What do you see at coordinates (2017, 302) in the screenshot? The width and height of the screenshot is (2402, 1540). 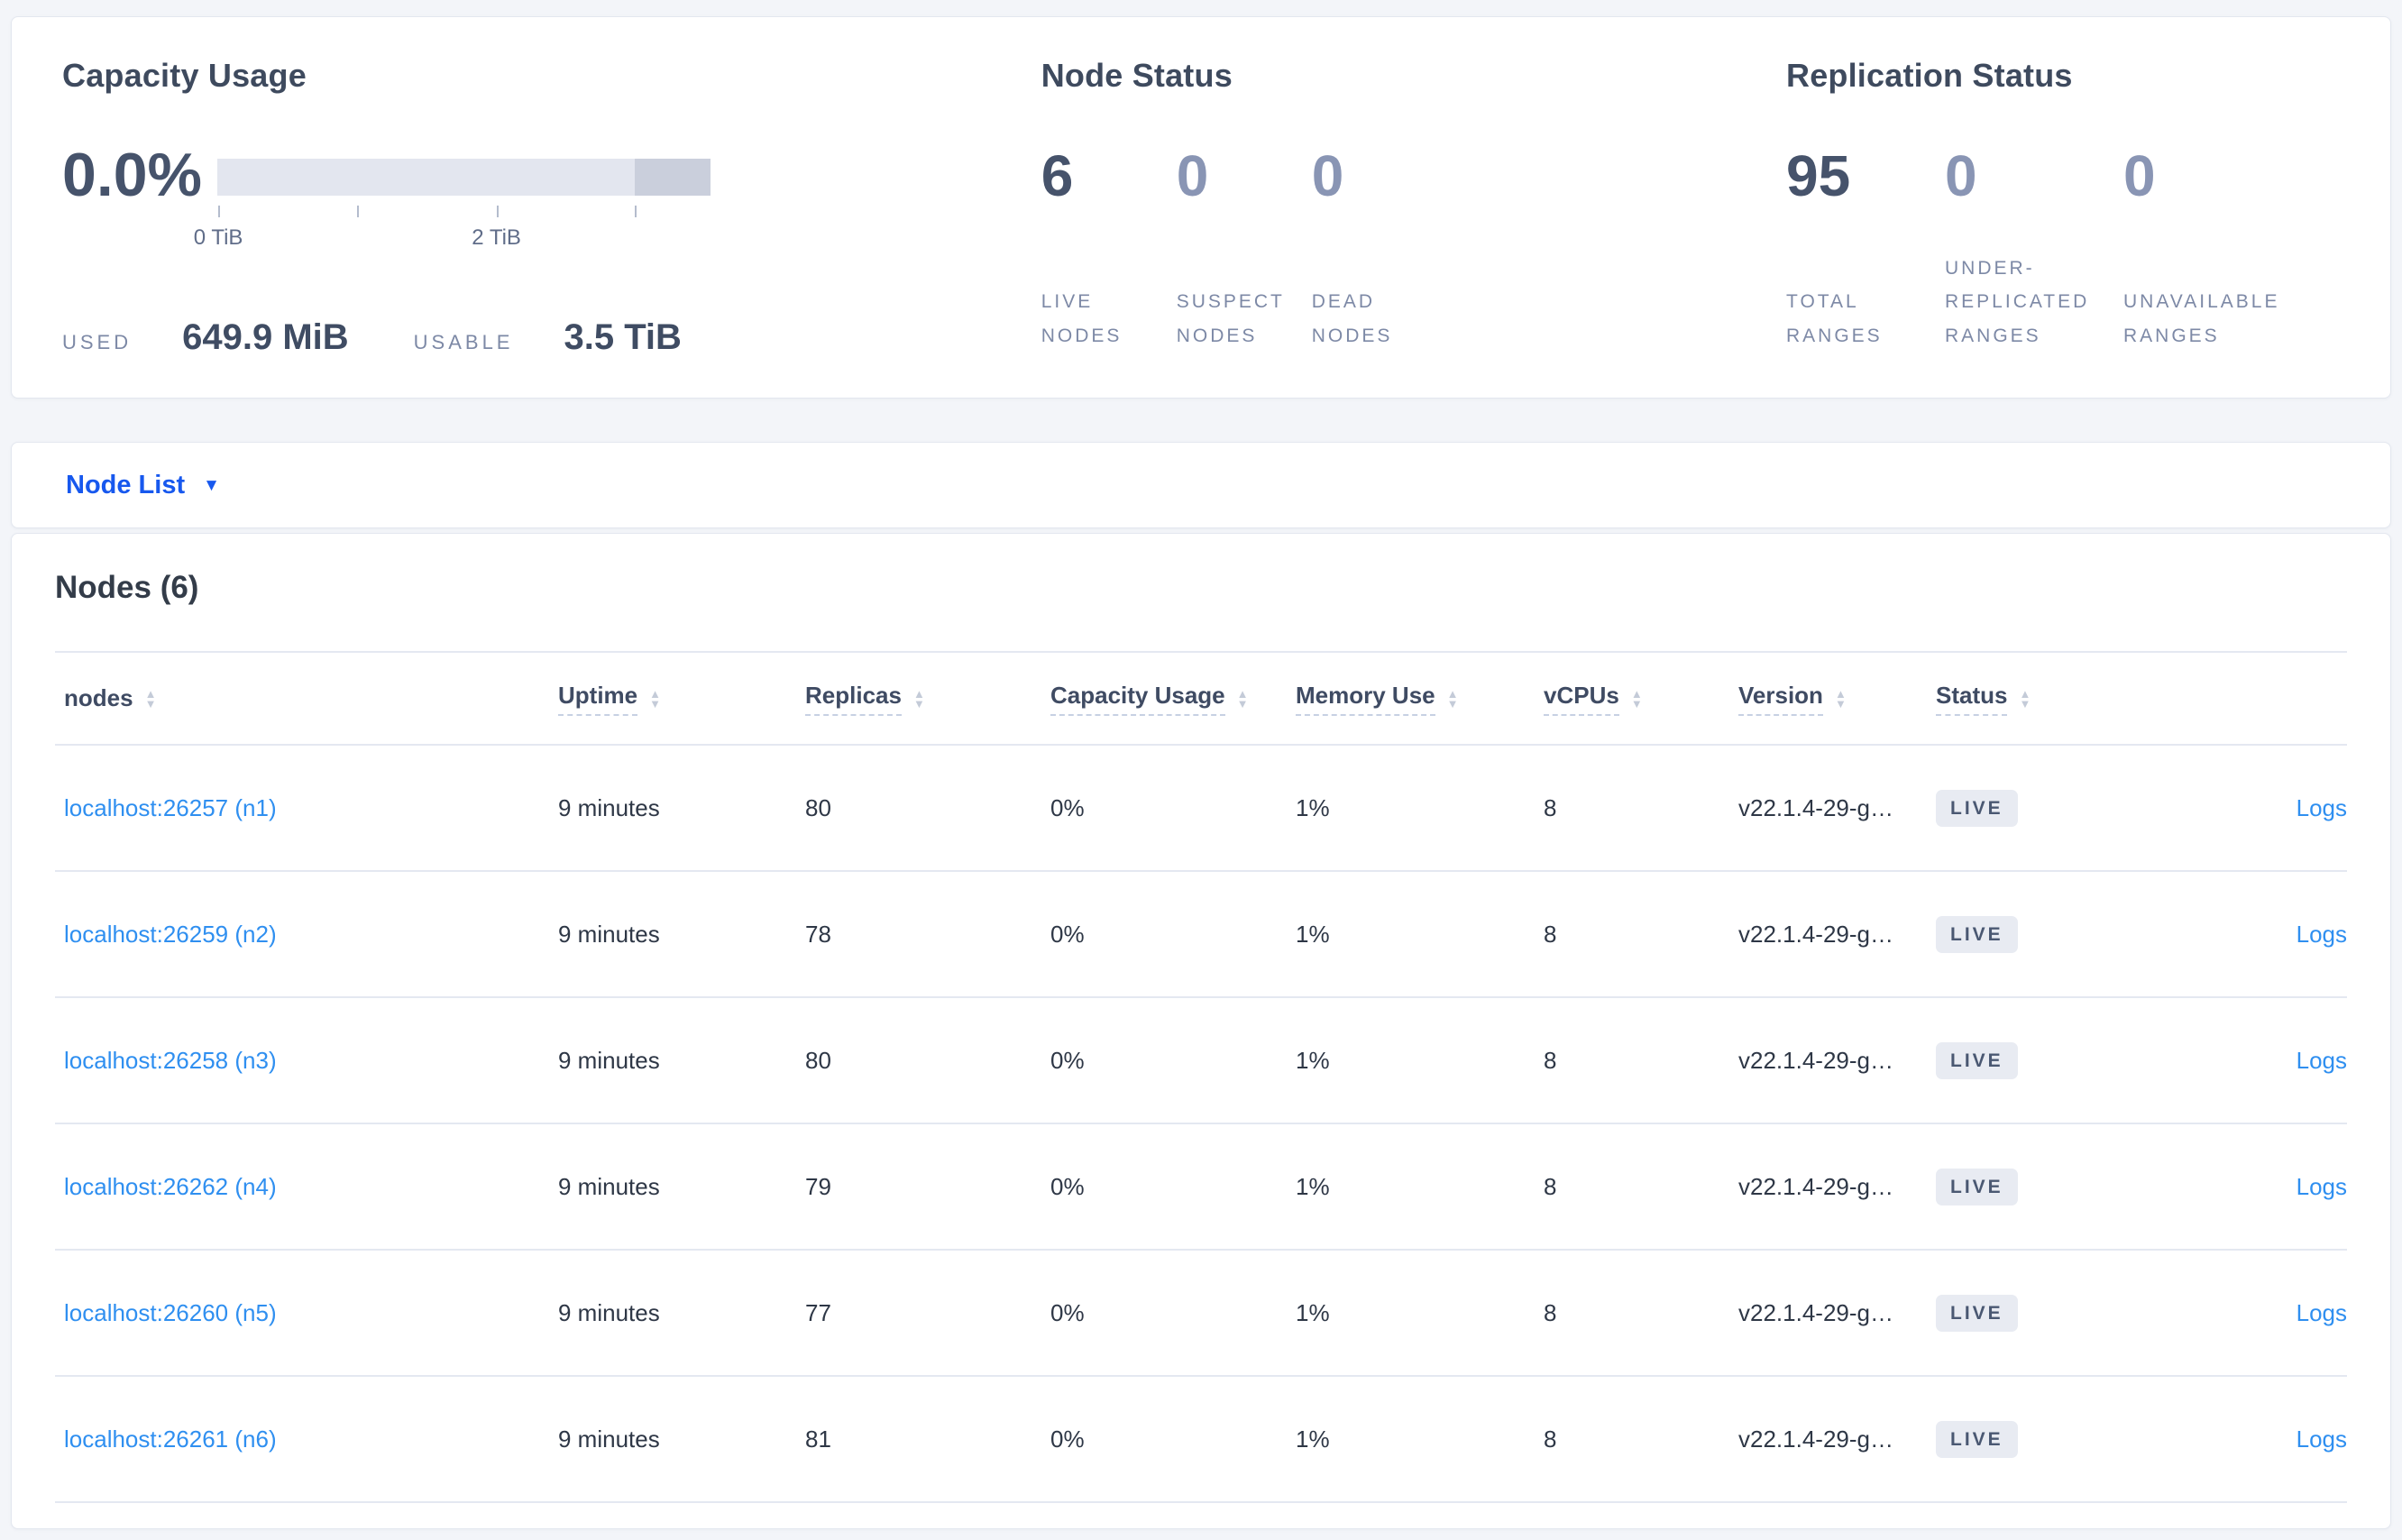 I see `stat-label: UNDER- REPLICATED RANGES` at bounding box center [2017, 302].